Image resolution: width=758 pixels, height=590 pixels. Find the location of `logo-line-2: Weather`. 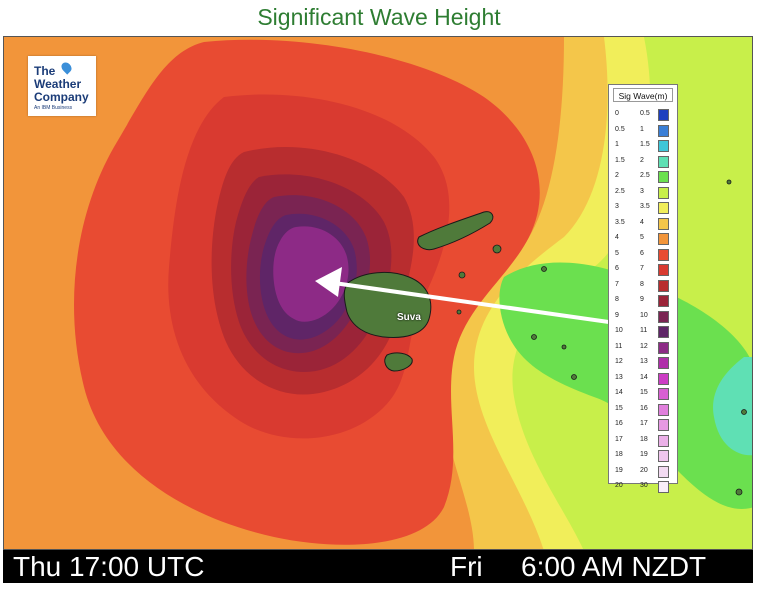

logo-line-2: Weather is located at coordinates (58, 84).